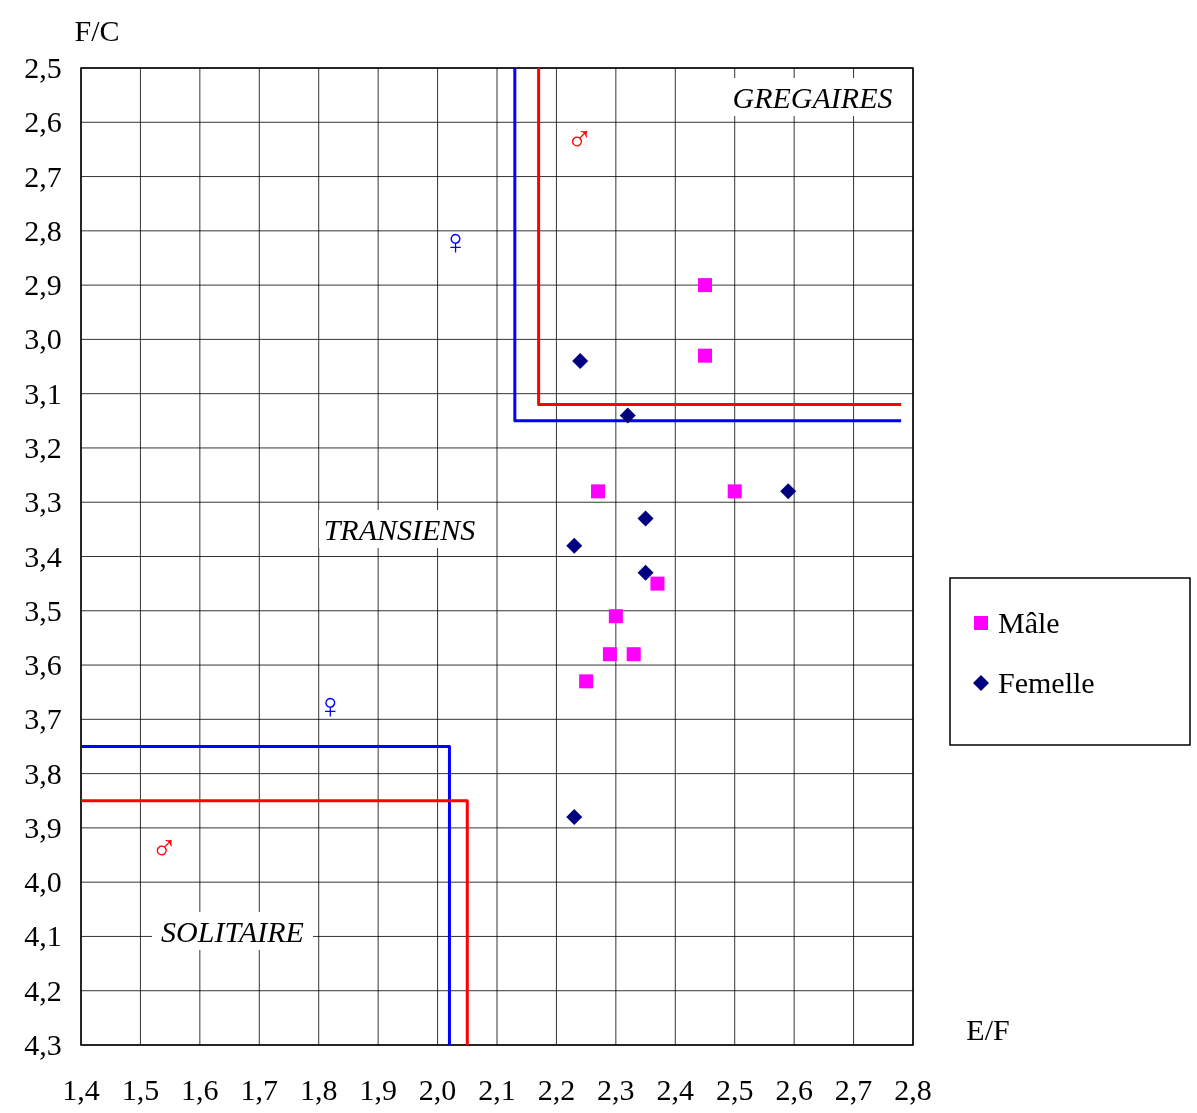  Describe the element at coordinates (43, 936) in the screenshot. I see `y-tick-label: 4,1` at that location.